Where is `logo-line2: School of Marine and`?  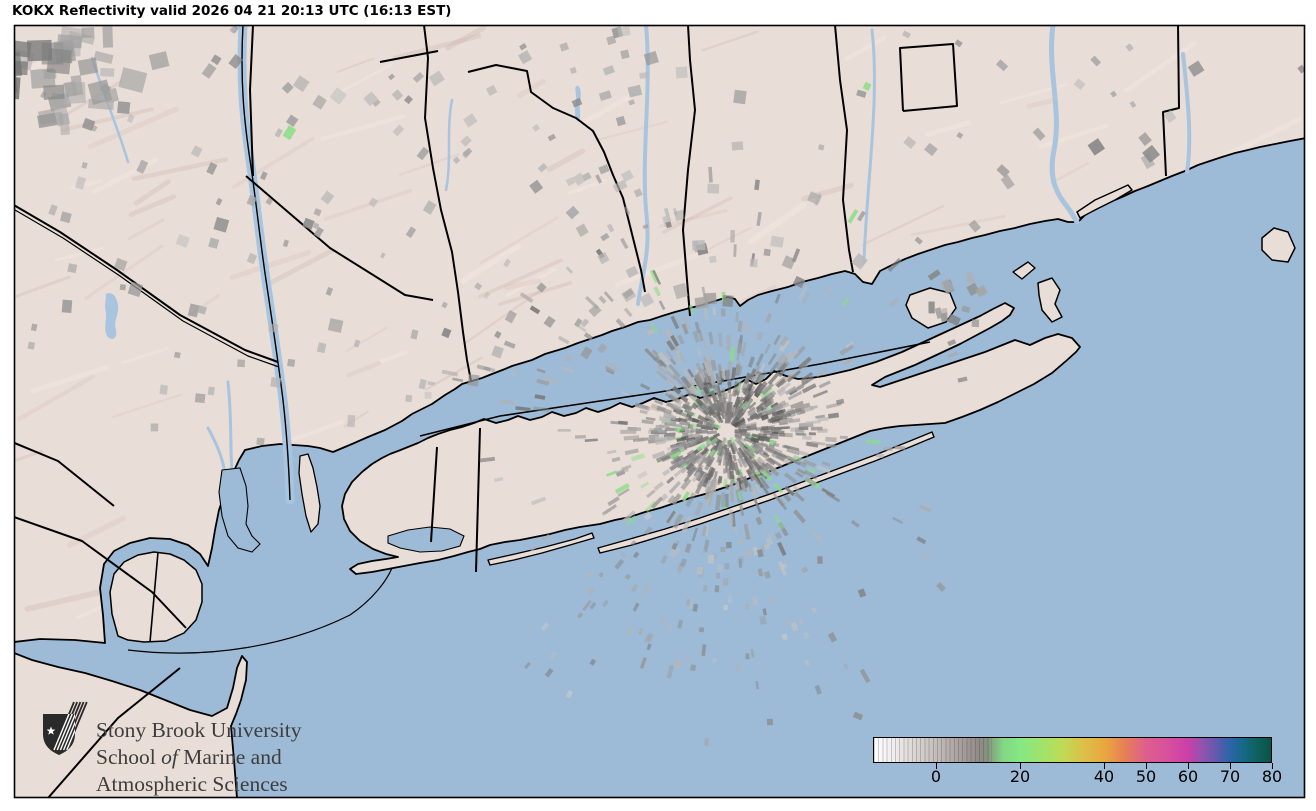 logo-line2: School of Marine and is located at coordinates (189, 757).